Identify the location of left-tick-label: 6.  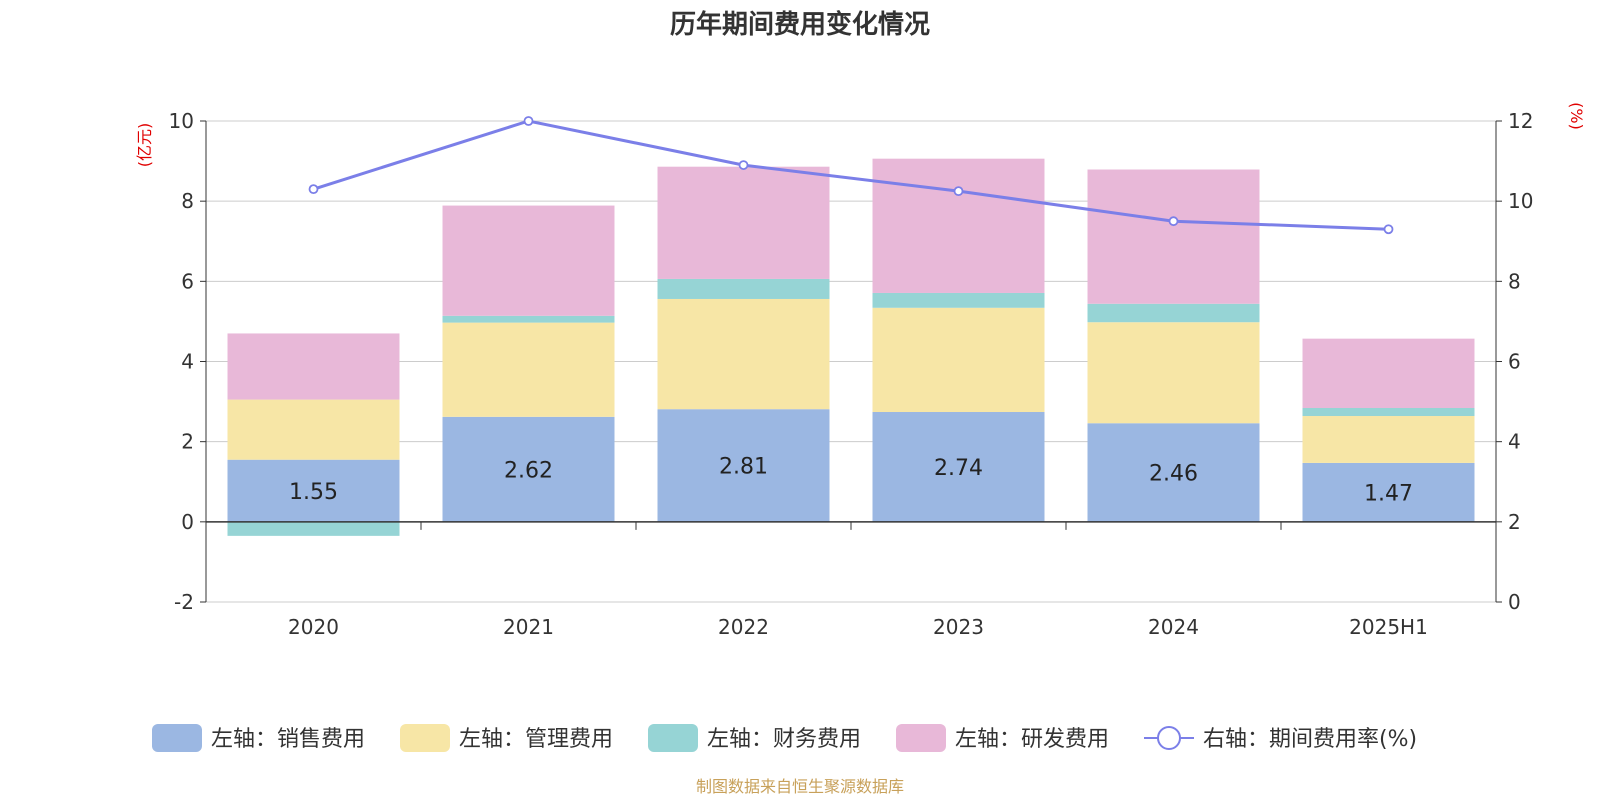
(187, 281).